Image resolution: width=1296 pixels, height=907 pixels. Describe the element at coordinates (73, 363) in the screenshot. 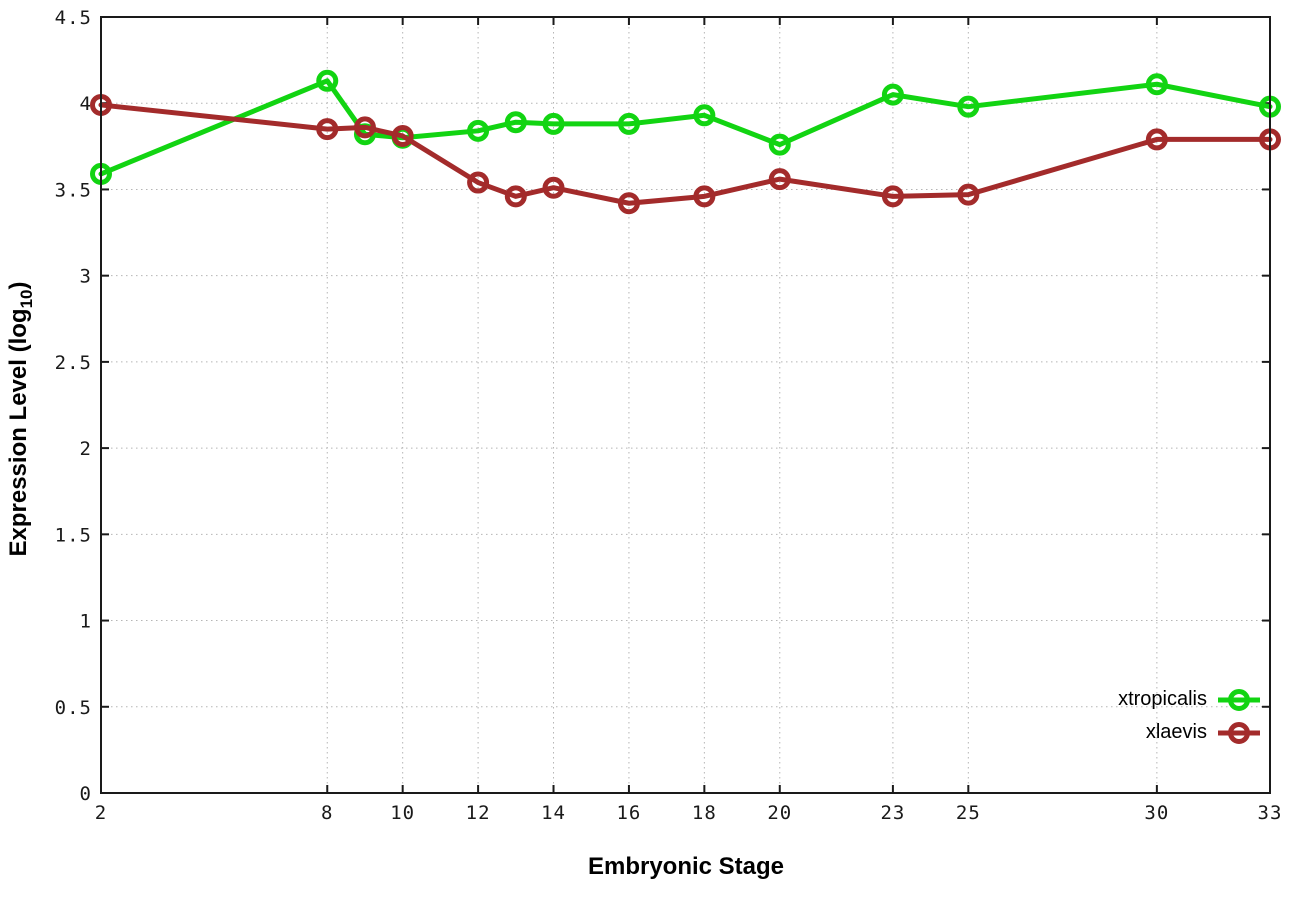

I see `y-tick-label: 2.5` at that location.